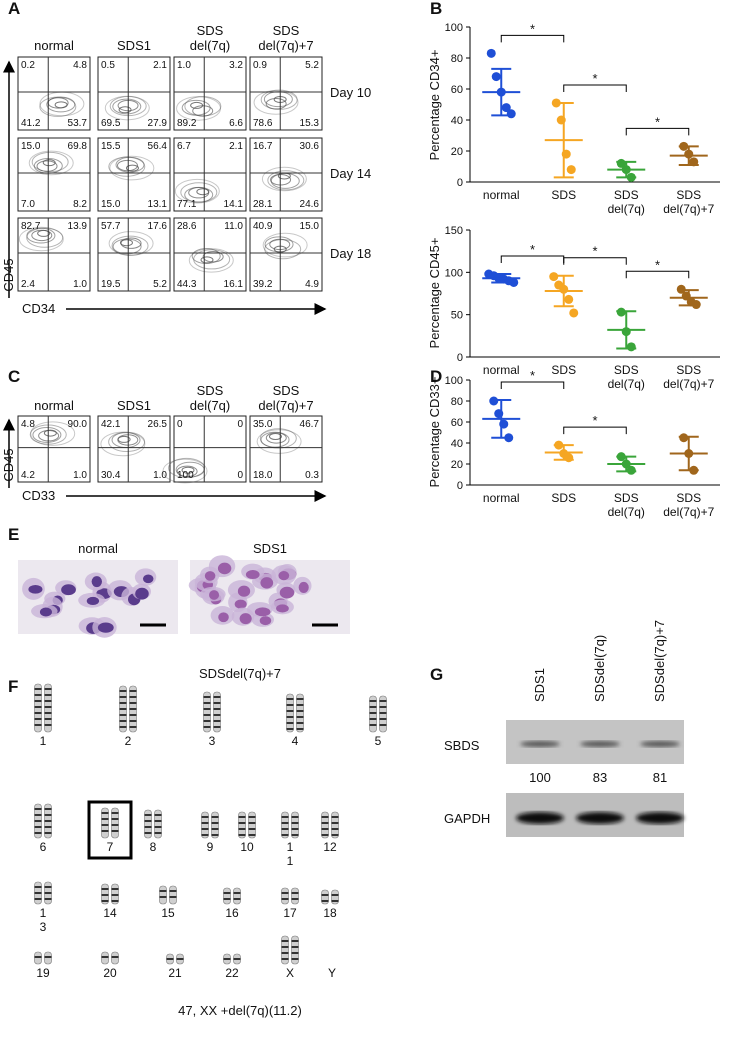 Image resolution: width=751 pixels, height=1051 pixels. Describe the element at coordinates (240, 1010) in the screenshot. I see `karyotype-caption: 47, XX +del(7q)(11.2)` at that location.